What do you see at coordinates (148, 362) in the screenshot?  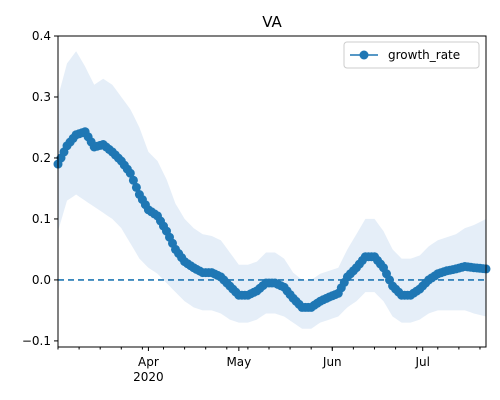 I see `x-tick-label: Apr` at bounding box center [148, 362].